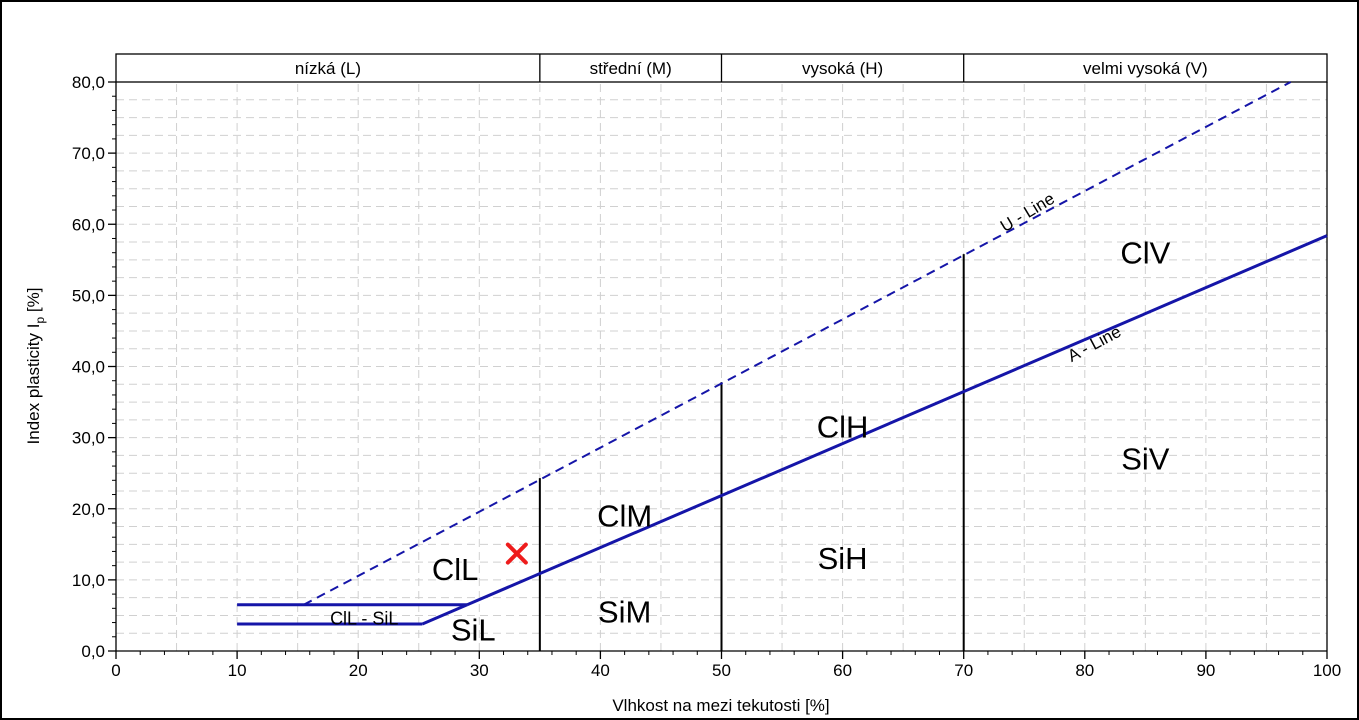 This screenshot has width=1359, height=720. What do you see at coordinates (624, 516) in the screenshot?
I see `region-label: ClM` at bounding box center [624, 516].